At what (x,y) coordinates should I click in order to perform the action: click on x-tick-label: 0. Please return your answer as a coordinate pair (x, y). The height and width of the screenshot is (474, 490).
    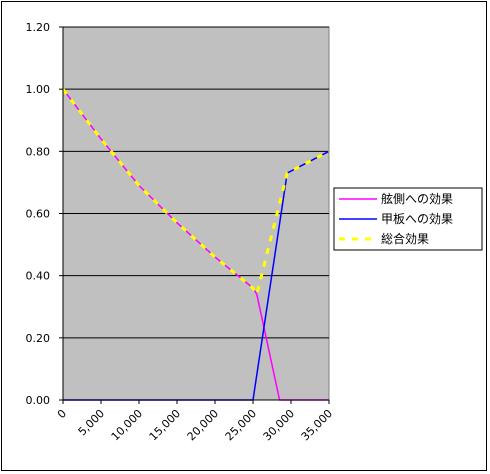
    Looking at the image, I should click on (62, 414).